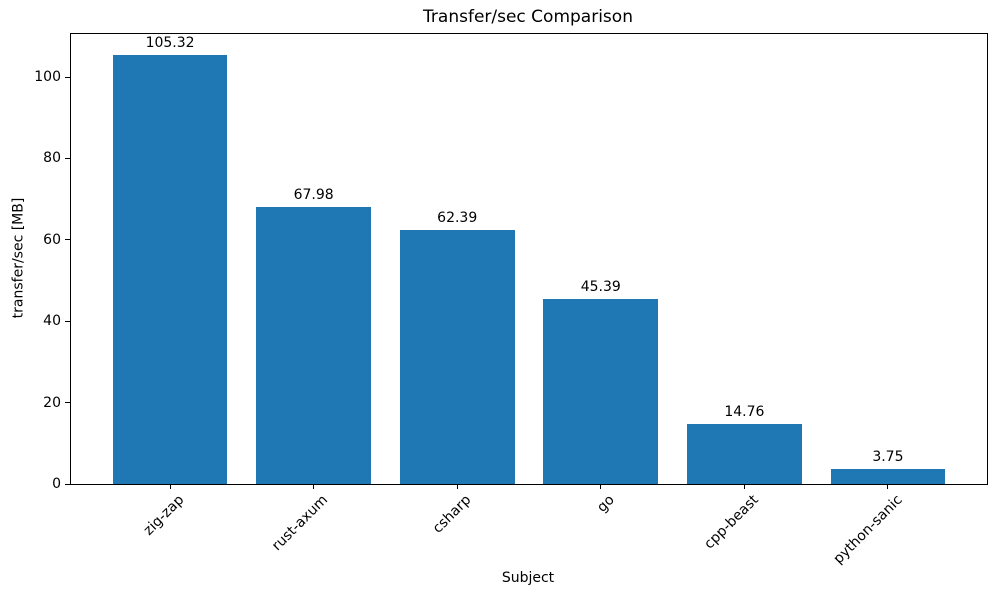 Image resolution: width=1000 pixels, height=600 pixels. I want to click on x-tick-label: go, so click(606, 504).